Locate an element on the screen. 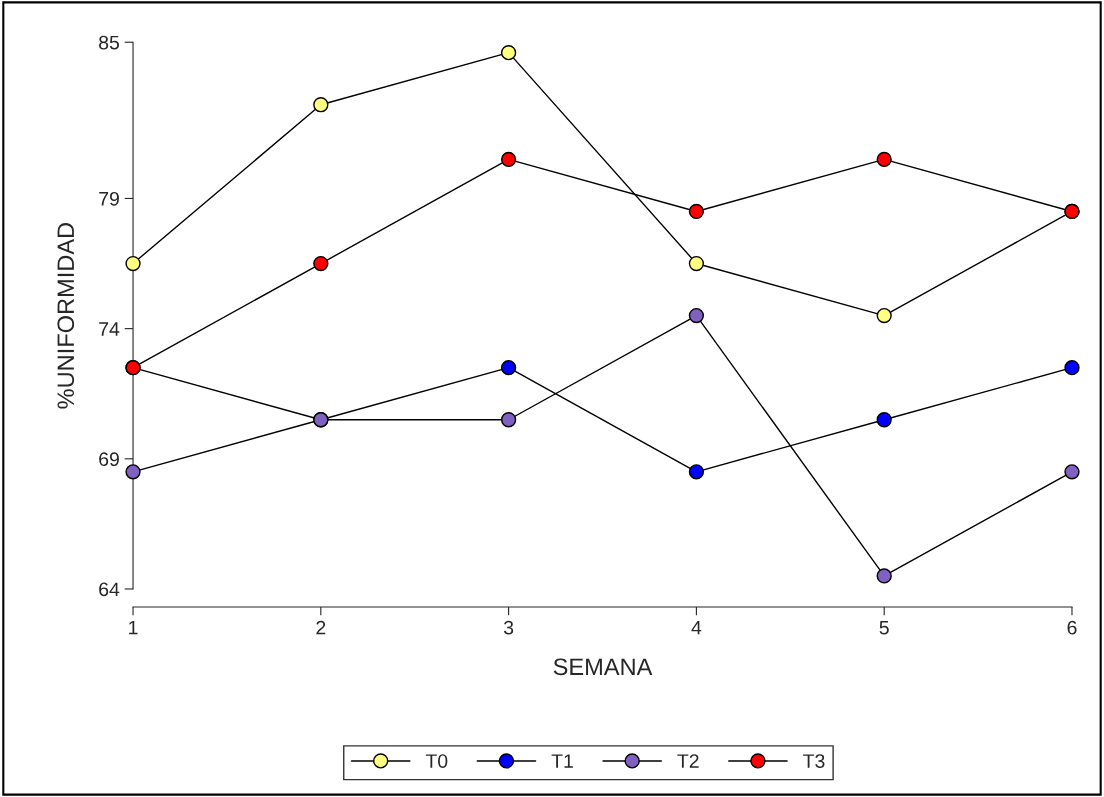 The width and height of the screenshot is (1104, 797). y-tick-label: 64 is located at coordinates (109, 589).